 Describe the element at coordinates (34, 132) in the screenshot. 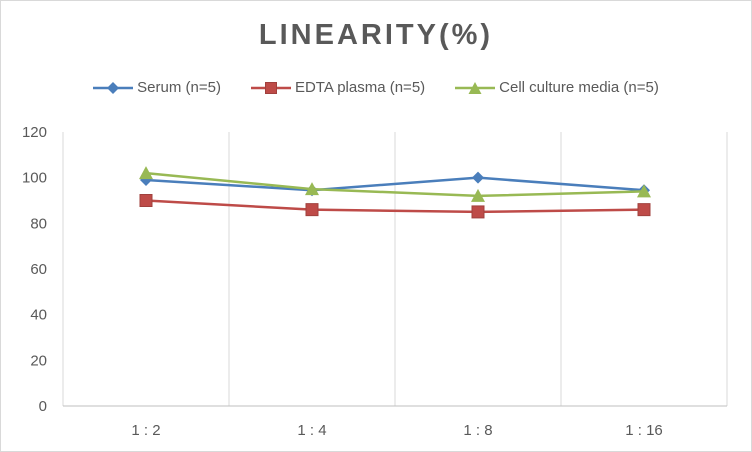

I see `y-tick-label: 120` at that location.